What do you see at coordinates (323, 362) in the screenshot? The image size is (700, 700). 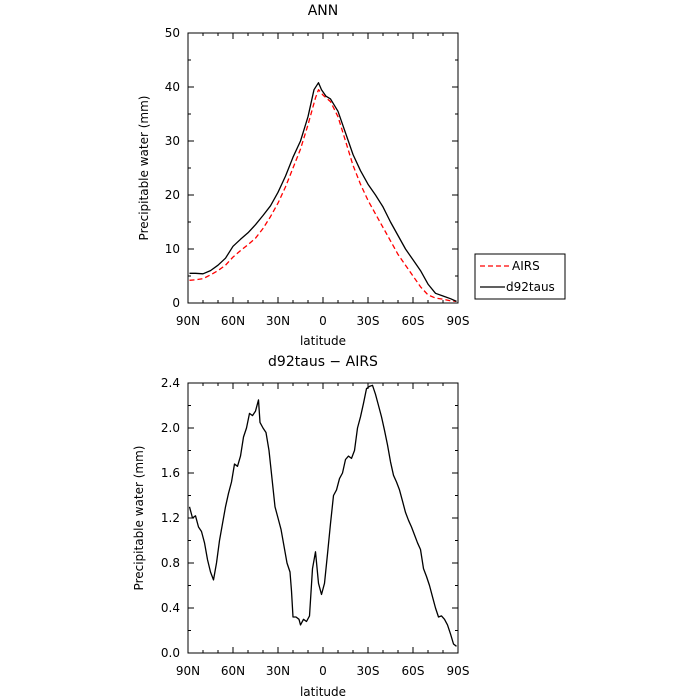 I see `chart-title: d92taus − AIRS` at bounding box center [323, 362].